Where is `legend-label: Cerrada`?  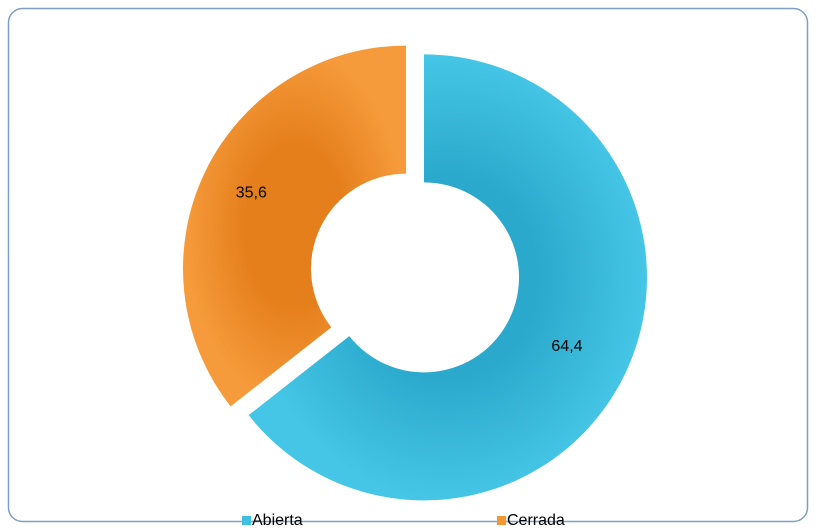
legend-label: Cerrada is located at coordinates (536, 520).